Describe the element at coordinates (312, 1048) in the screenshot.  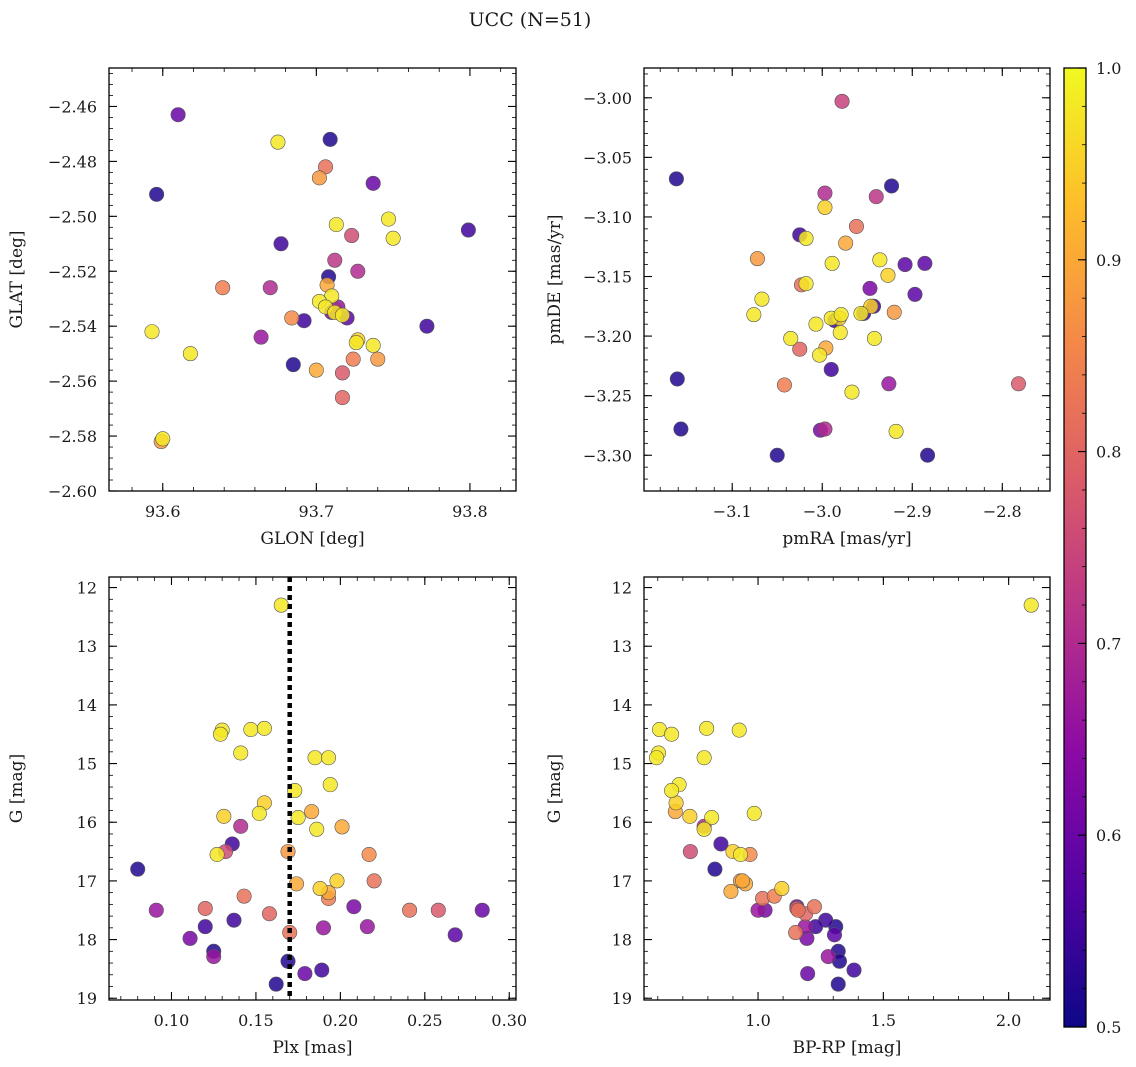
I see `x-axis-label: Plx [mas]` at that location.